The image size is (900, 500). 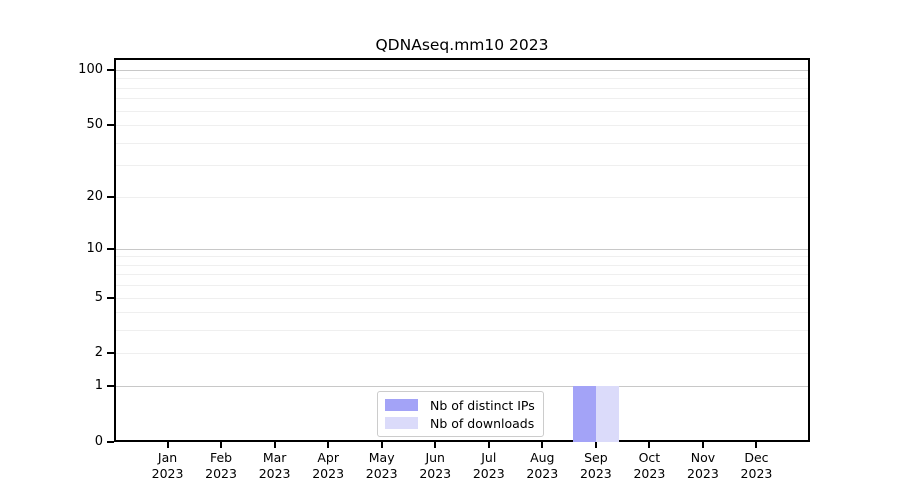 I want to click on x-tick-month: Aug, so click(x=542, y=457).